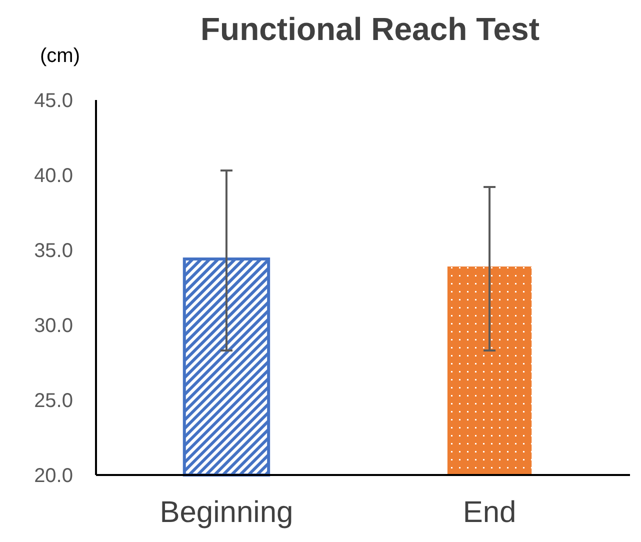 This screenshot has width=641, height=542. What do you see at coordinates (53, 326) in the screenshot?
I see `y-tick-label: 30.0` at bounding box center [53, 326].